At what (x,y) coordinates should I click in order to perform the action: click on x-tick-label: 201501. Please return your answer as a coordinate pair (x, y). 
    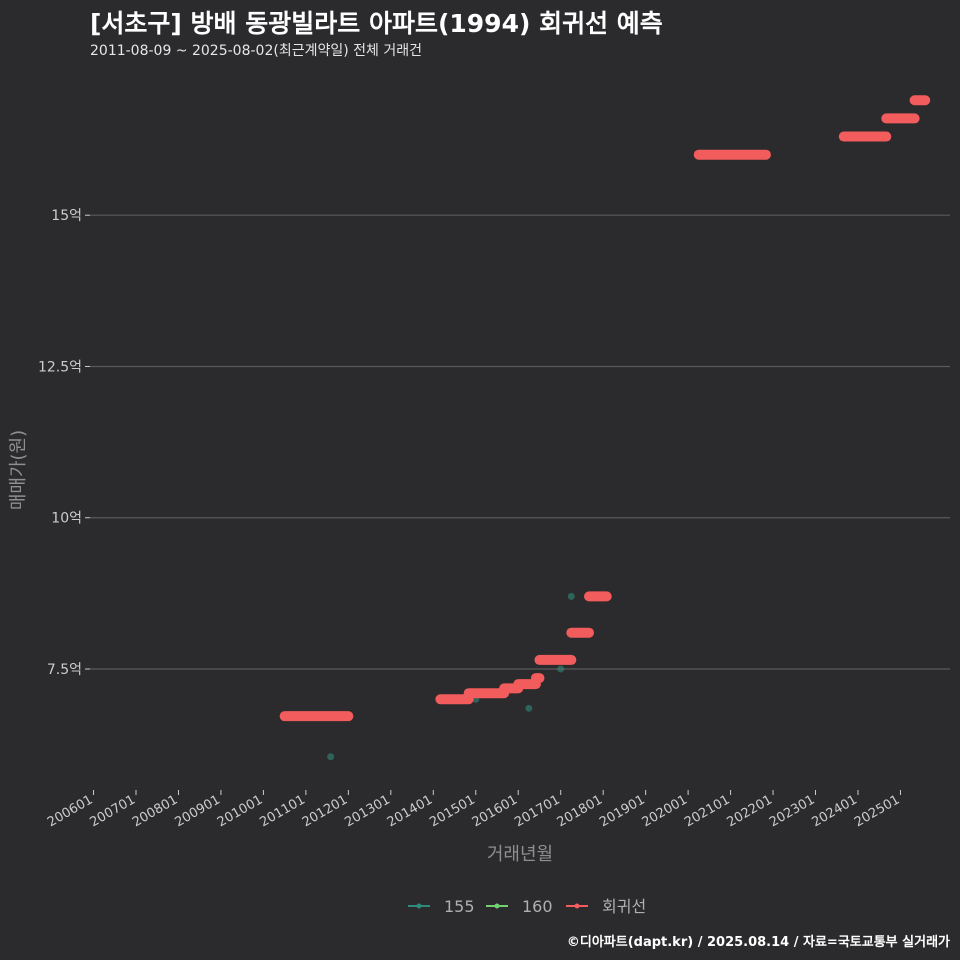
    Looking at the image, I should click on (452, 811).